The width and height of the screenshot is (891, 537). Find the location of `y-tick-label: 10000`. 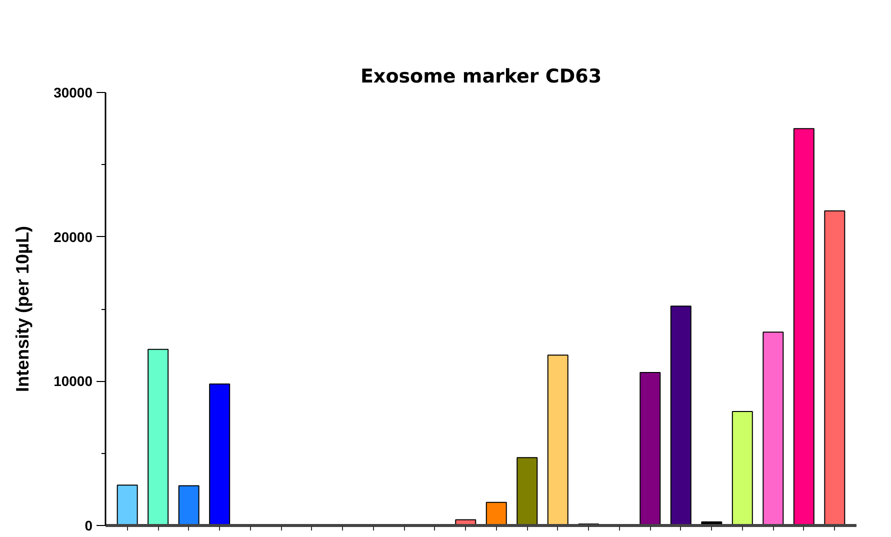

y-tick-label: 10000 is located at coordinates (73, 381).